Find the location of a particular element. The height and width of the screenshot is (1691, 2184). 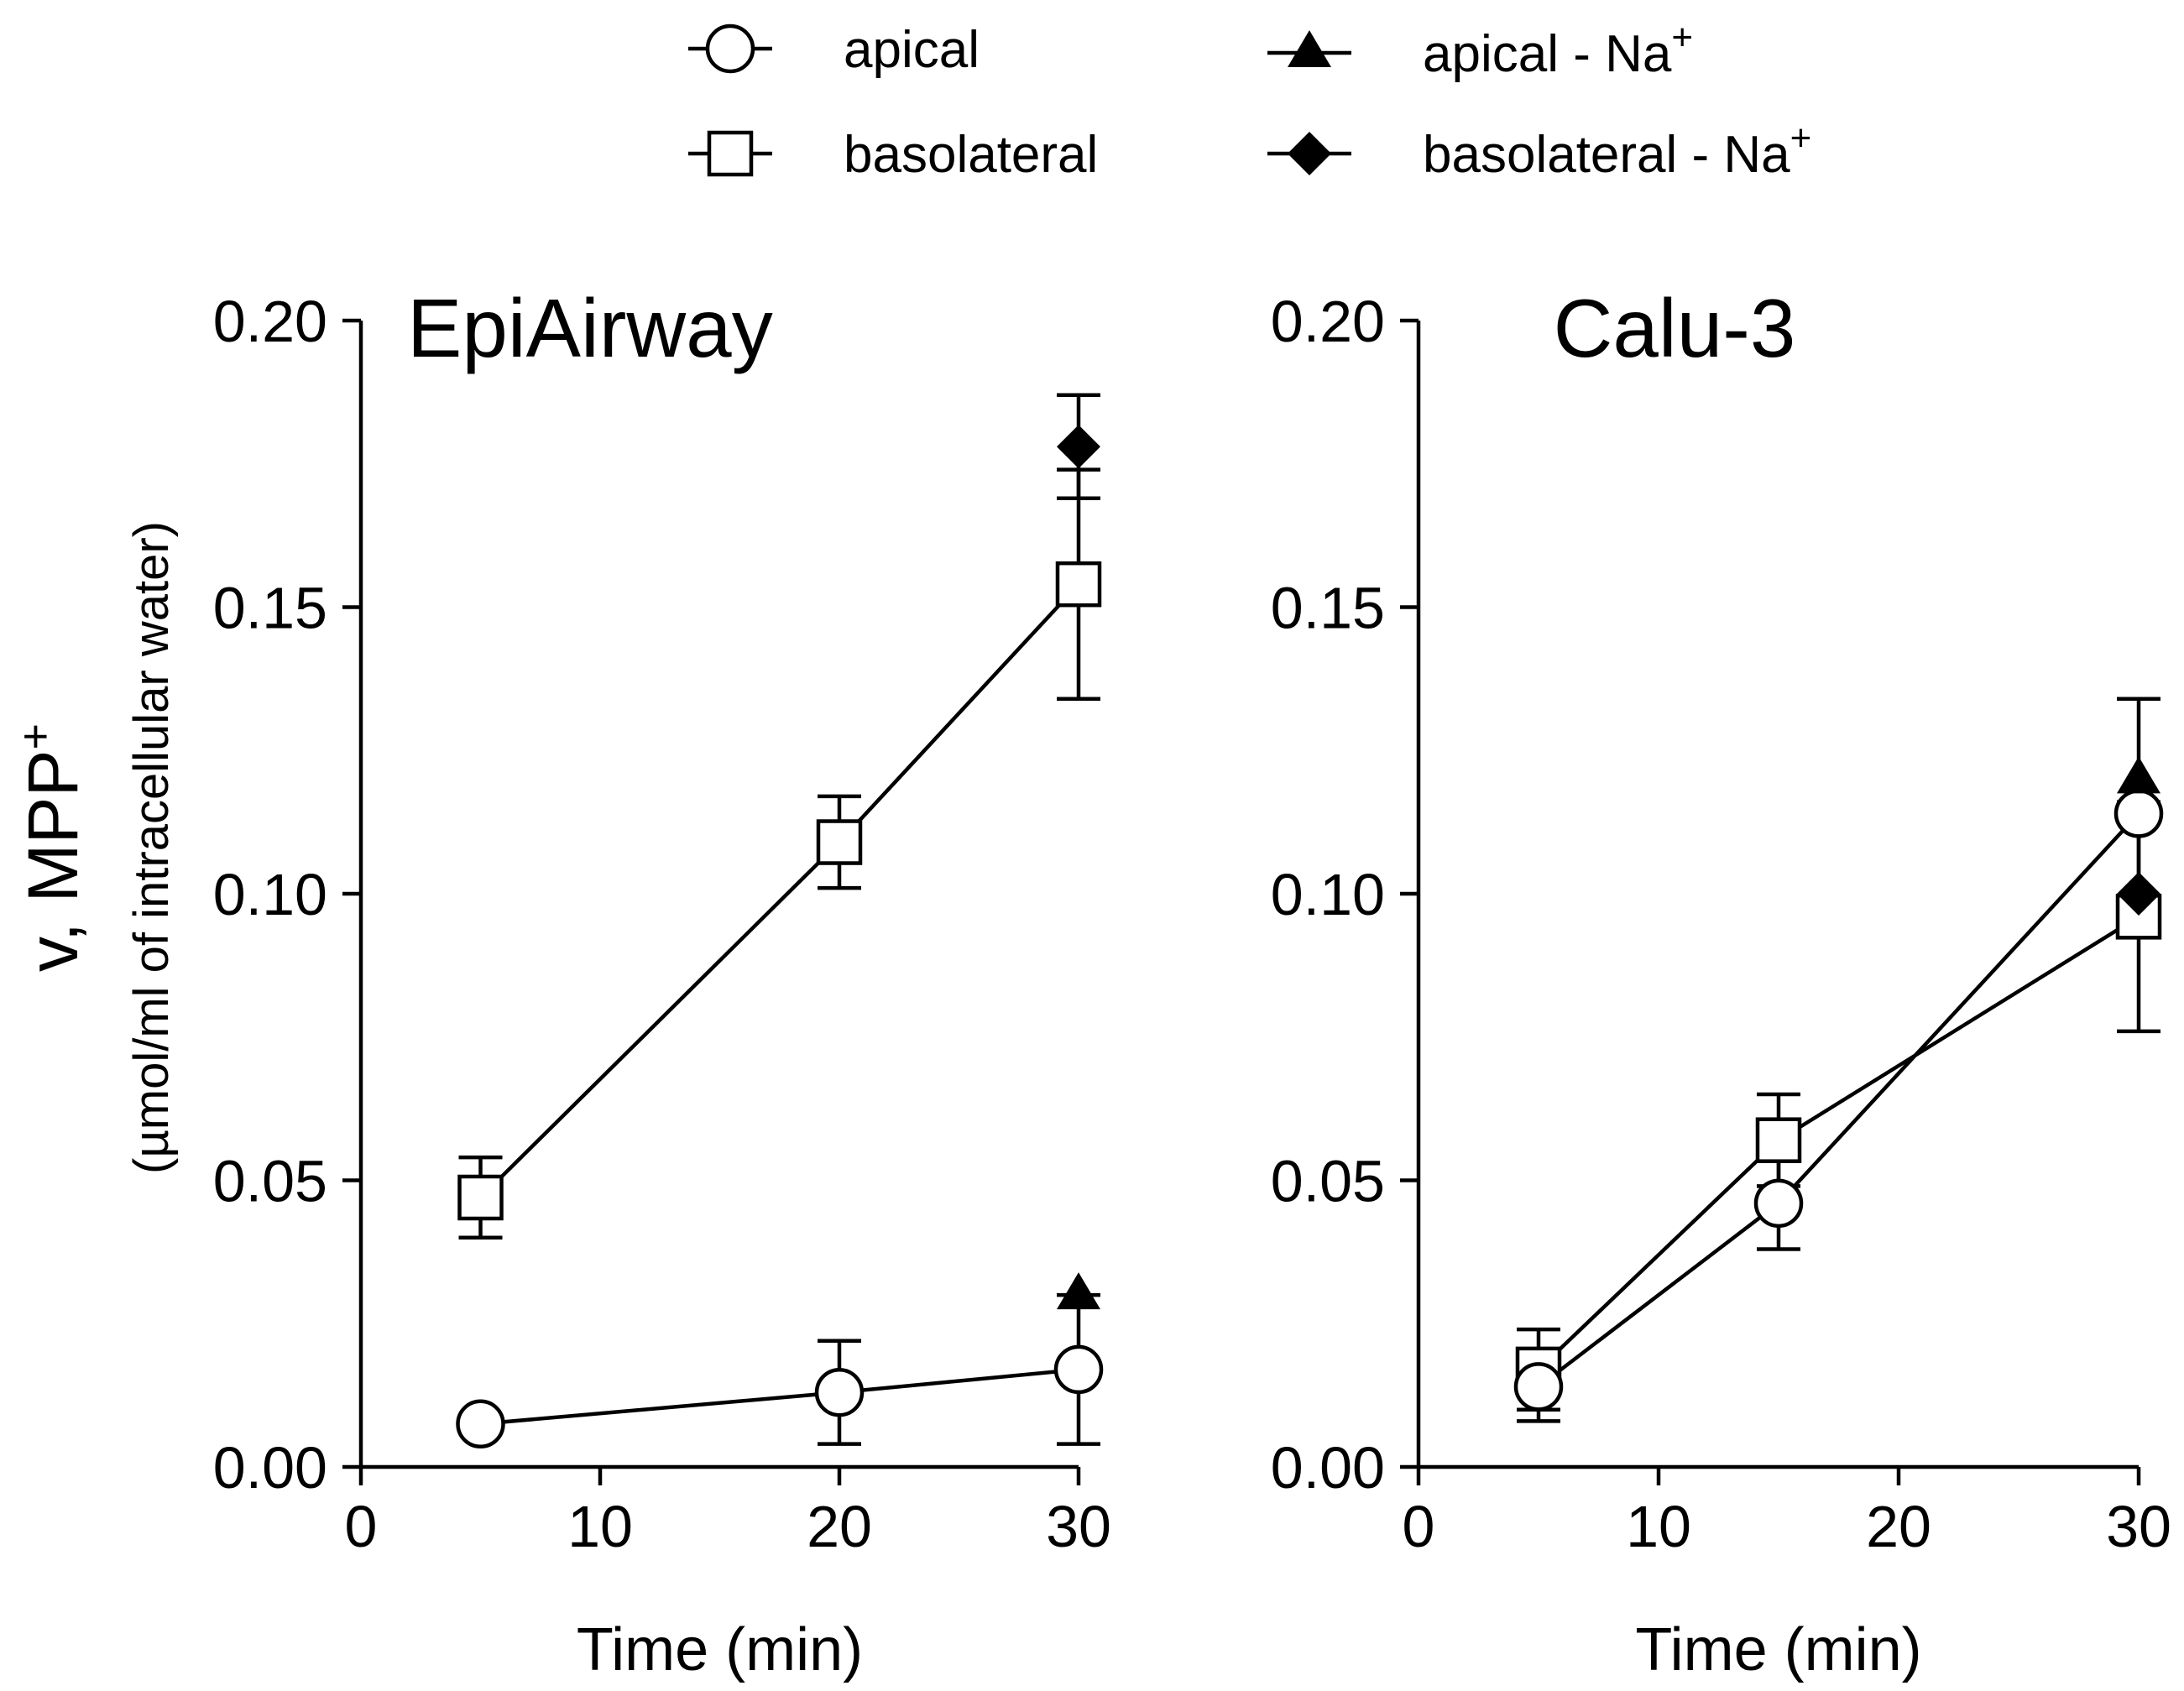

legend-label-basolateral-na: basolateral - Na+ is located at coordinates (1617, 150).